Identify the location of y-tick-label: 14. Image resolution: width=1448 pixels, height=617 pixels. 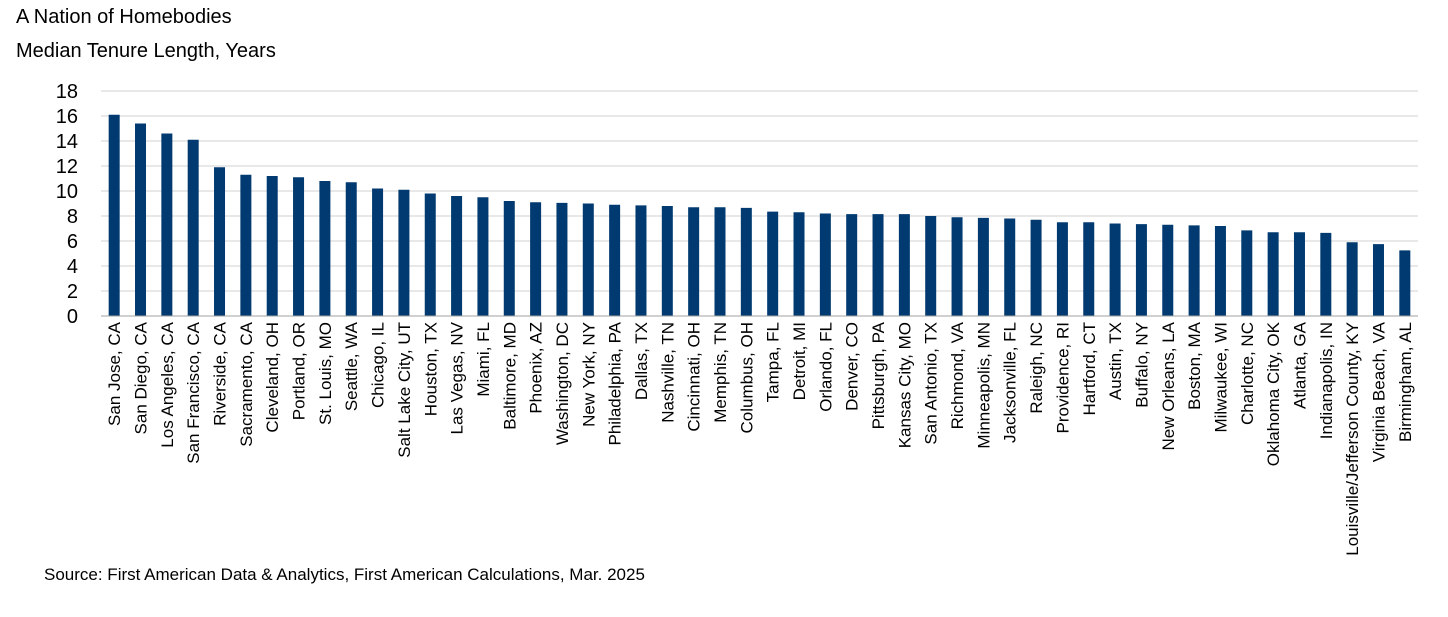
(67, 142).